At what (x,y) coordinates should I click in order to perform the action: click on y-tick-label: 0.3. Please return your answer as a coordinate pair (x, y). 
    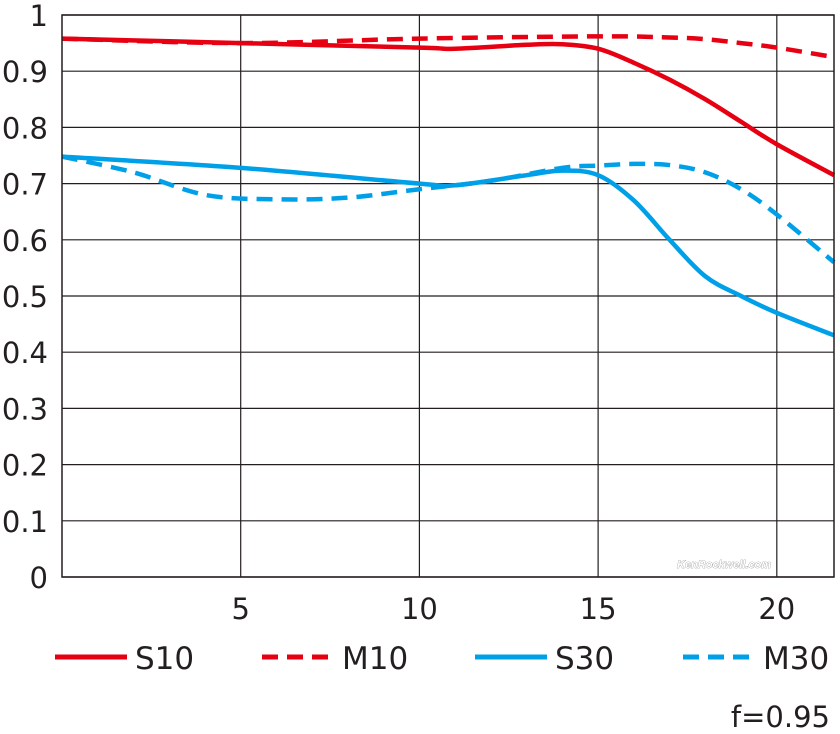
    Looking at the image, I should click on (25, 409).